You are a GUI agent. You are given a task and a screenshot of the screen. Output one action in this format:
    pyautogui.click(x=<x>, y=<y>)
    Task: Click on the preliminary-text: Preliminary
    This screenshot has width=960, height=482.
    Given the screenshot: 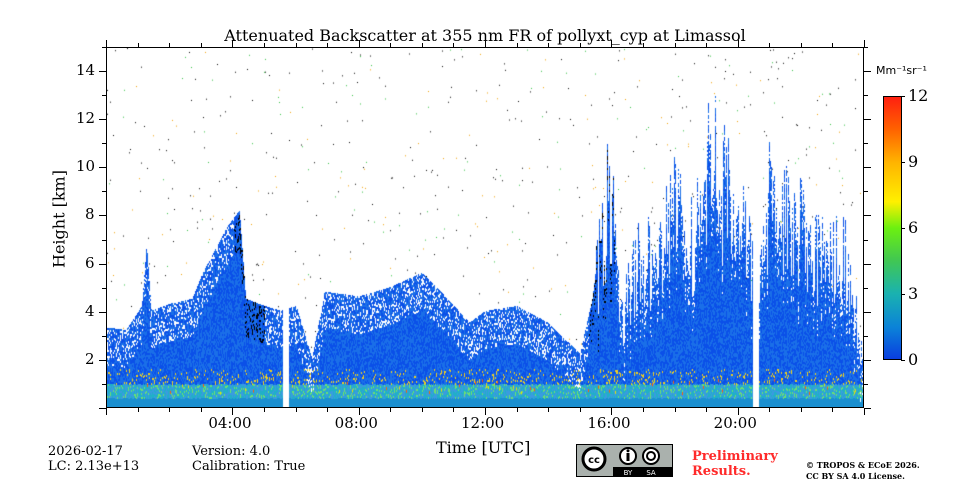 What is the action you would take?
    pyautogui.click(x=735, y=456)
    